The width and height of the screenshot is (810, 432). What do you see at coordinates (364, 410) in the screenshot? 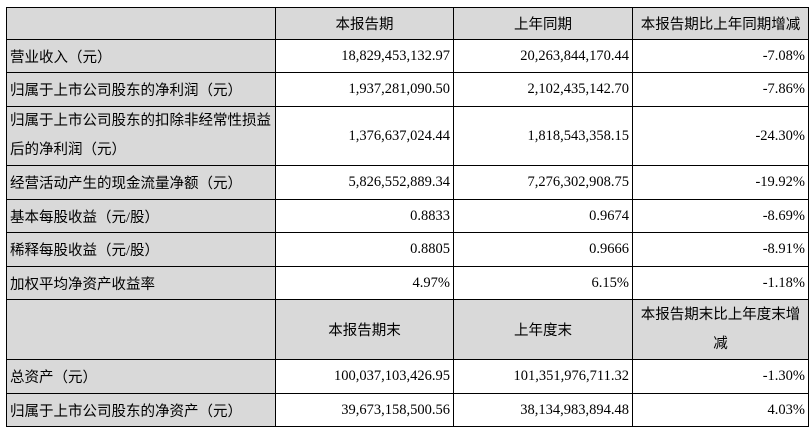
I see `cell-current: 39,673,158,500.56` at bounding box center [364, 410].